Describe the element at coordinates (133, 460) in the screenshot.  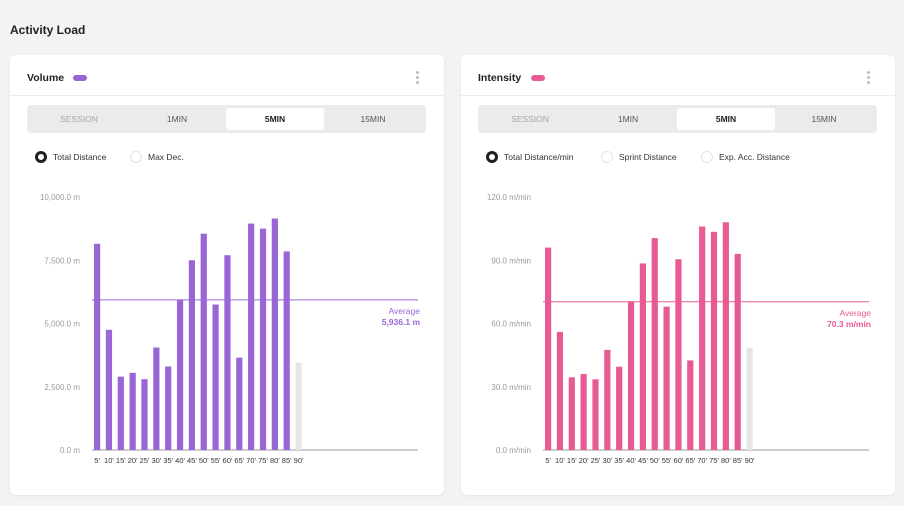
I see `volume-x-tick-label: 20'` at that location.